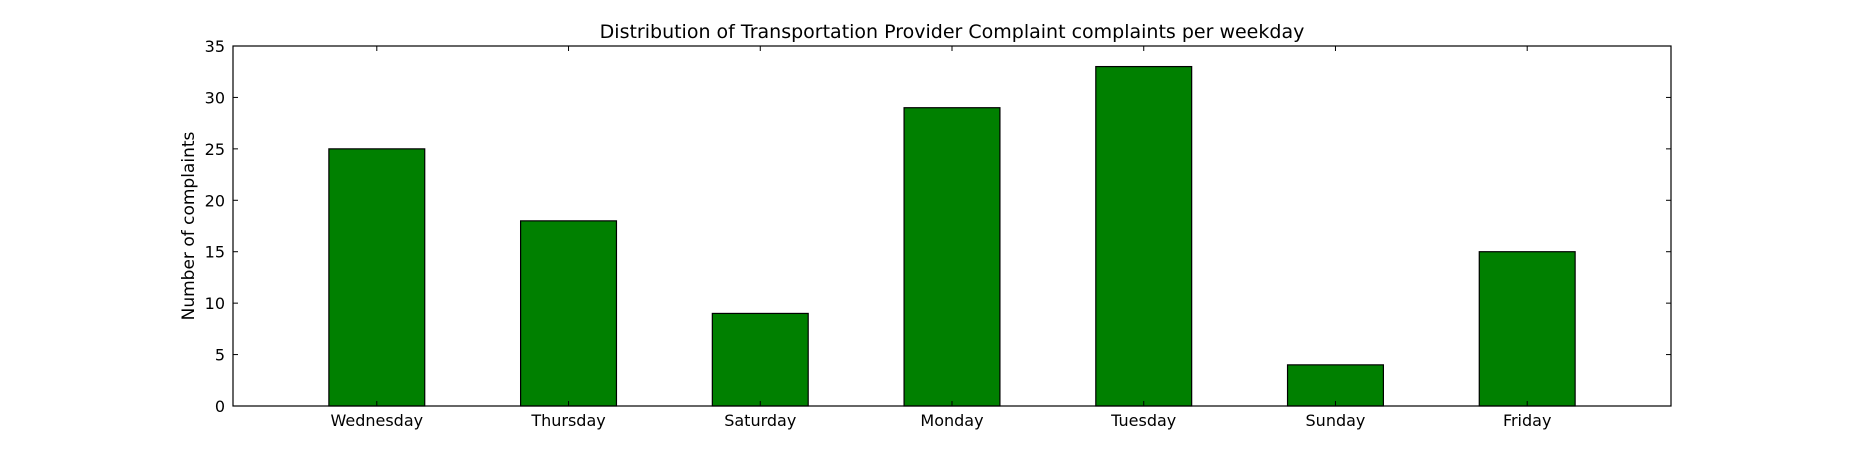 The width and height of the screenshot is (1850, 454). Describe the element at coordinates (1336, 420) in the screenshot. I see `x-tick-label: Sunday` at that location.